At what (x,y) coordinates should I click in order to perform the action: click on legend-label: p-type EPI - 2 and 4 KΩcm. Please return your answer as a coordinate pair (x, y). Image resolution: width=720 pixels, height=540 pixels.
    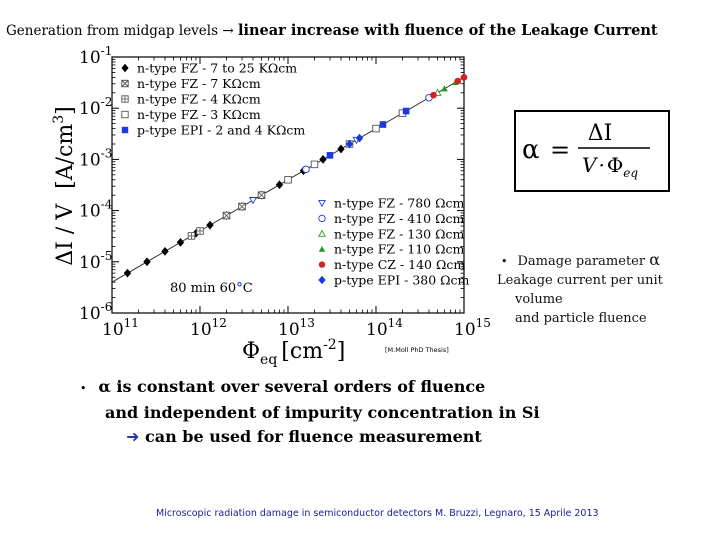
    Looking at the image, I should click on (221, 130).